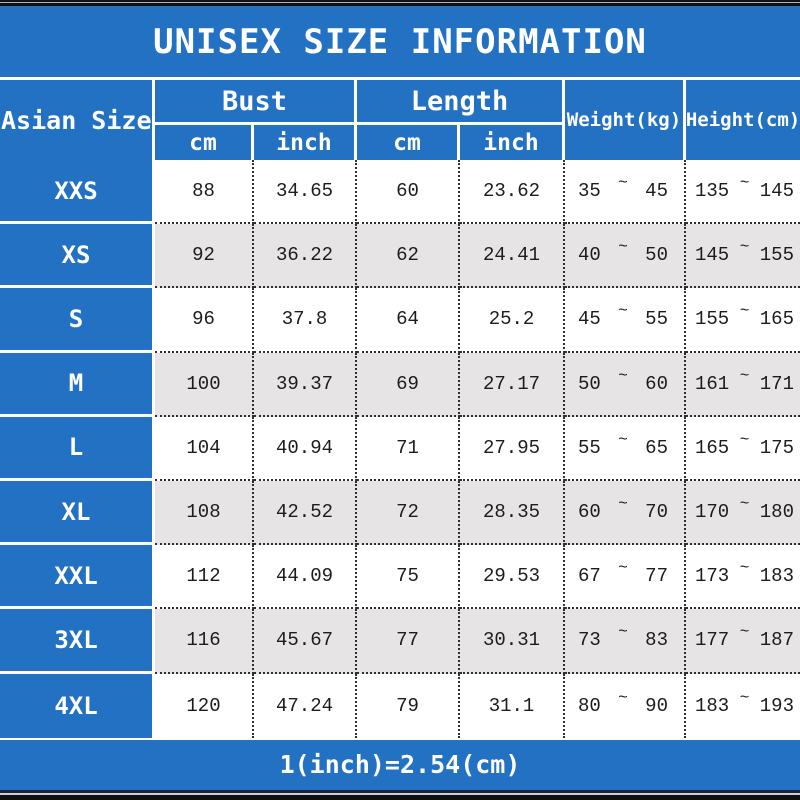 The image size is (800, 800). What do you see at coordinates (204, 320) in the screenshot?
I see `bust-cm-cell: 96` at bounding box center [204, 320].